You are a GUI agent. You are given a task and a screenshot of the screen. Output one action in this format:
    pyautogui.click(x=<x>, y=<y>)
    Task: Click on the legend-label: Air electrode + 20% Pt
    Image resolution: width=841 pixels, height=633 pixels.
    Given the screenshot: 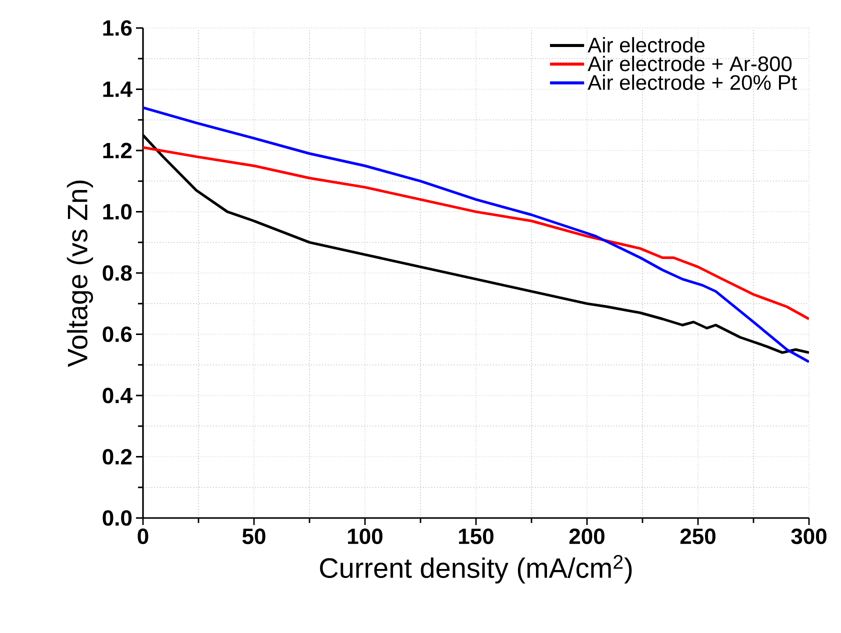 What is the action you would take?
    pyautogui.click(x=692, y=82)
    